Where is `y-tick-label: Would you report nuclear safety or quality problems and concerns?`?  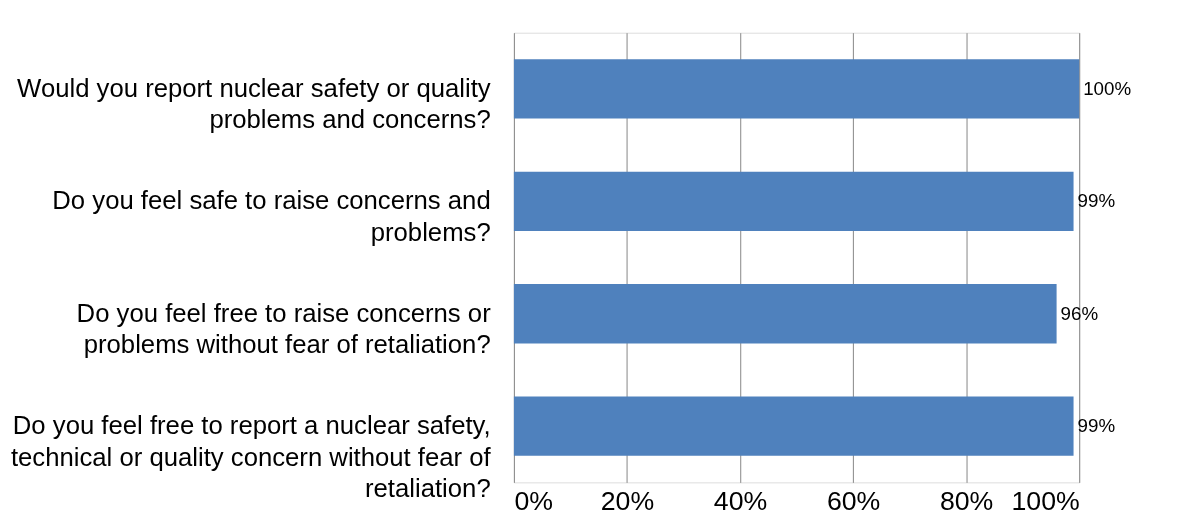
y-tick-label: Would you report nuclear safety or quality problems and concerns? is located at coordinates (254, 103).